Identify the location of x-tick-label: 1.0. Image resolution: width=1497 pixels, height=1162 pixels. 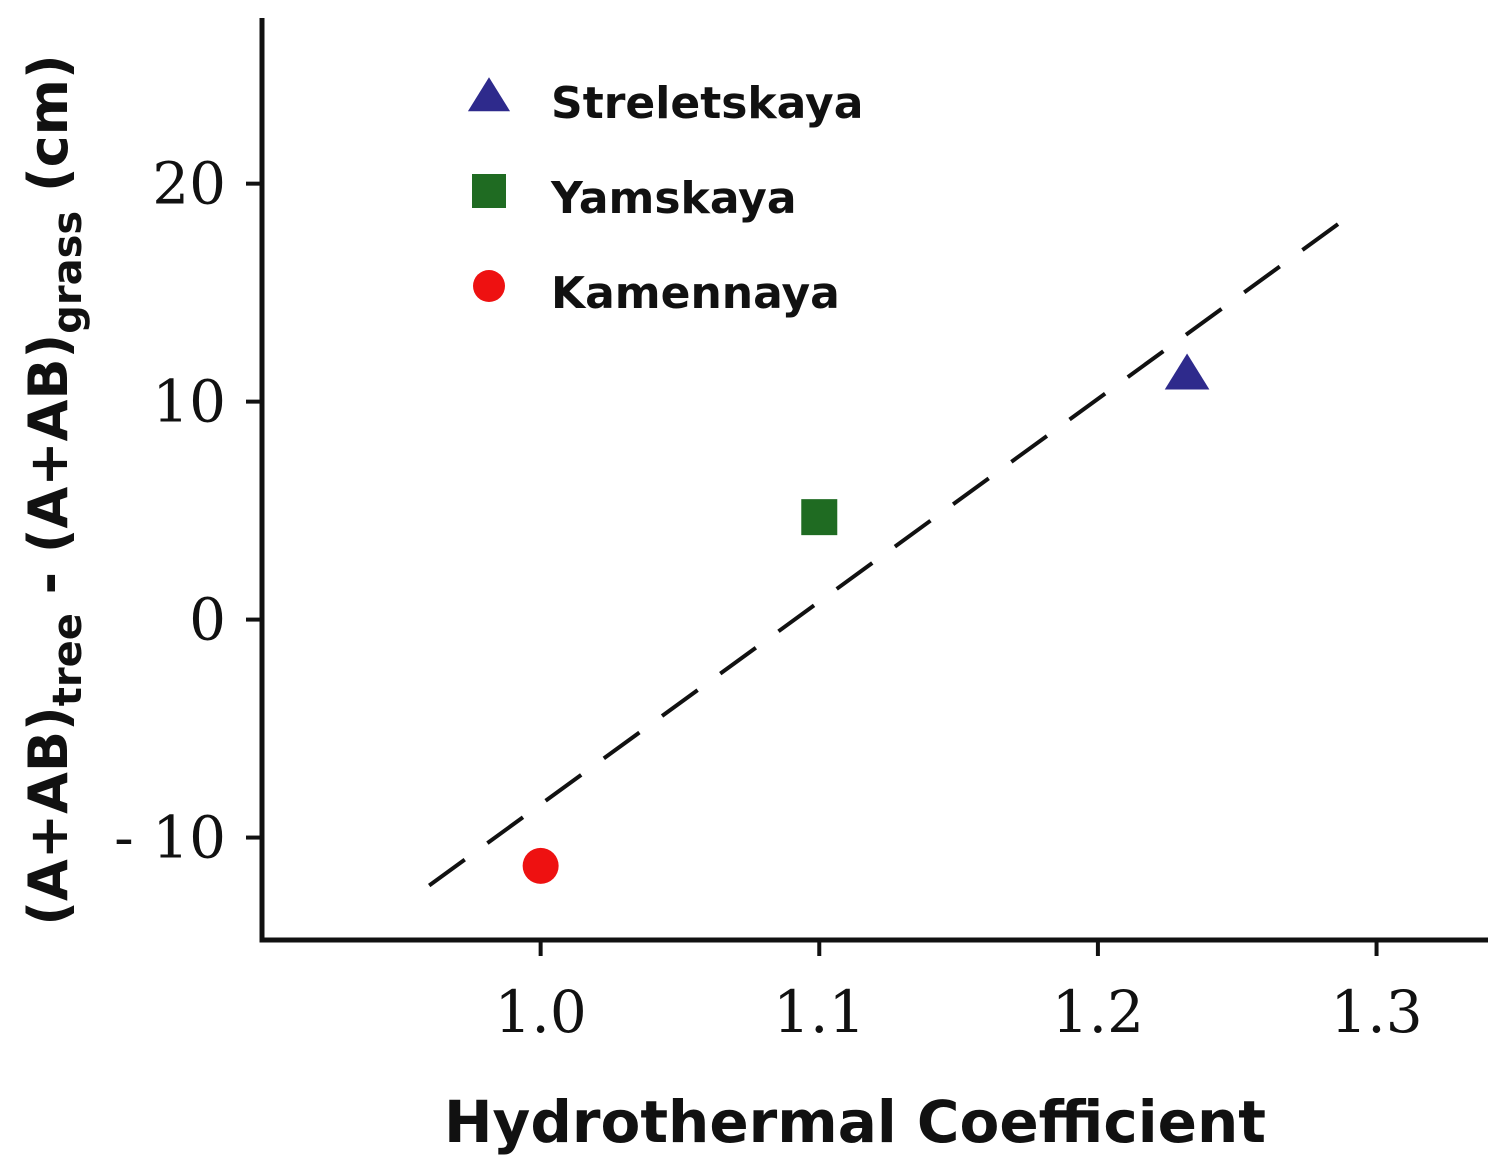
(541, 1012).